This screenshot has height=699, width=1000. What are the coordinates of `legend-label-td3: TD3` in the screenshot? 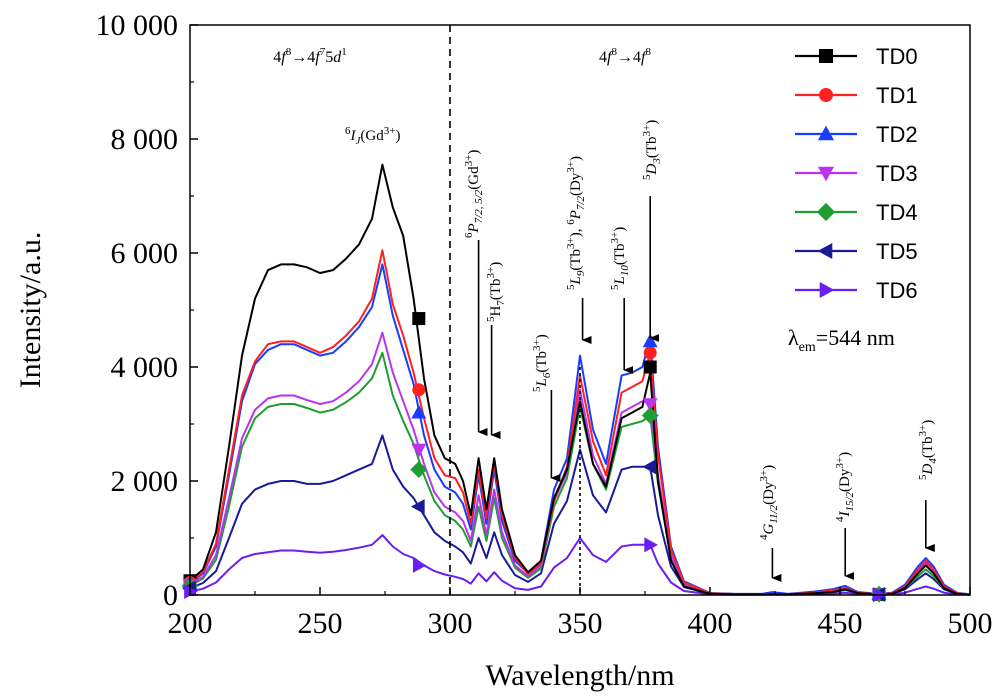 It's located at (897, 173).